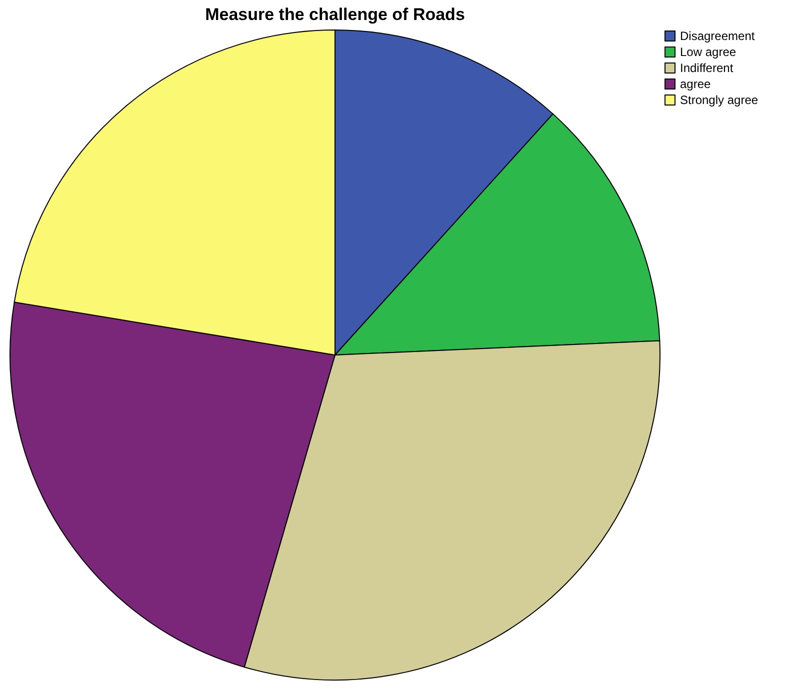  Describe the element at coordinates (696, 84) in the screenshot. I see `legend-label: agree` at that location.